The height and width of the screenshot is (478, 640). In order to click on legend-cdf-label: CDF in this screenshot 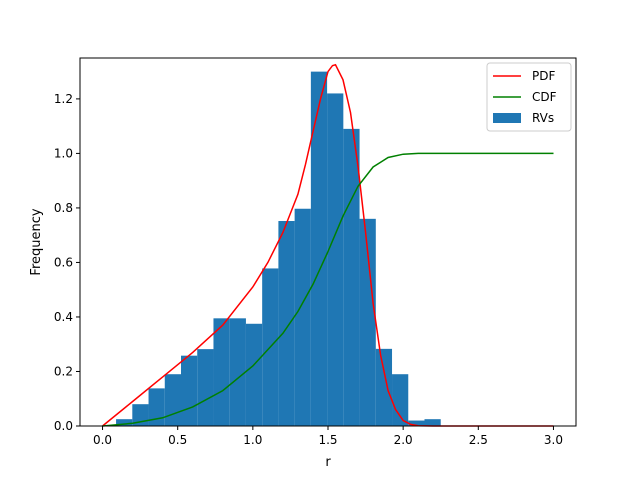, I will do `click(544, 97)`.